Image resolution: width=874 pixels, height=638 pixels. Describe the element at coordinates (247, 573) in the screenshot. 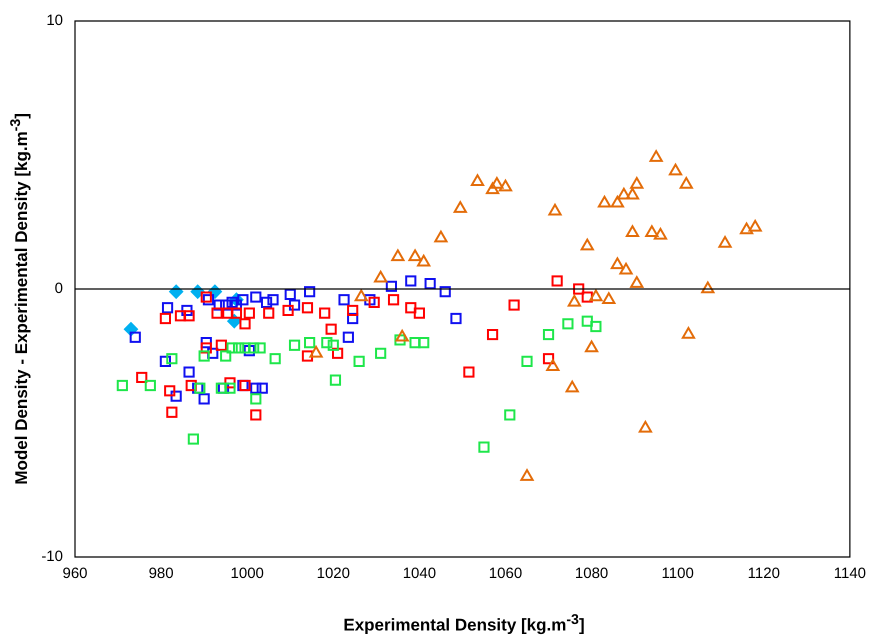

I see `x-tick-label: 1000` at that location.